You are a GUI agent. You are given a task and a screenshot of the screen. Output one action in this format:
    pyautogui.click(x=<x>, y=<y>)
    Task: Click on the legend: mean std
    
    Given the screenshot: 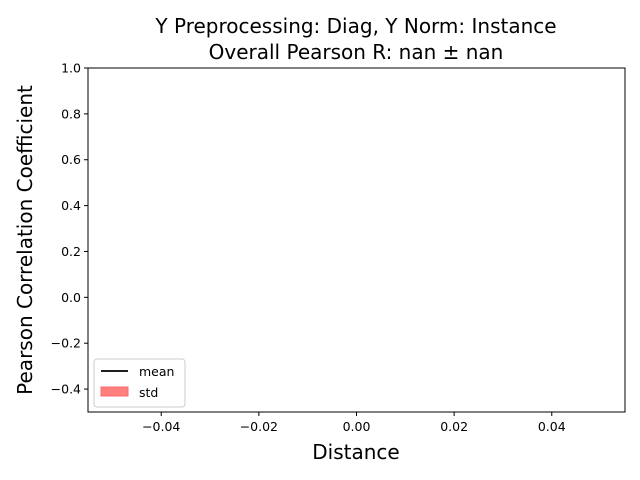 What is the action you would take?
    pyautogui.click(x=139, y=383)
    